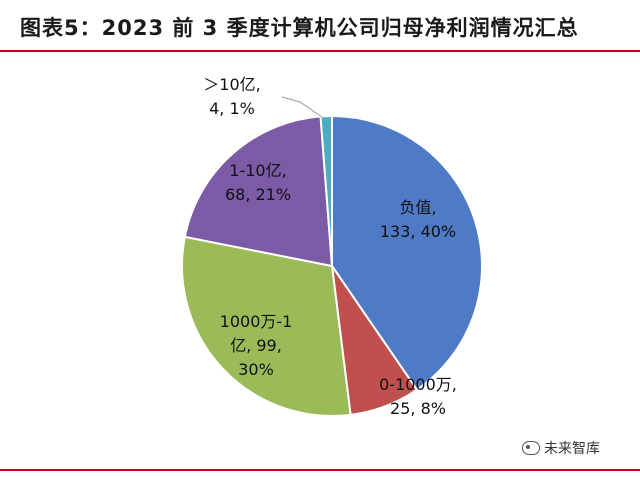  What do you see at coordinates (257, 170) in the screenshot?
I see `data-label-line: 1-10亿,` at bounding box center [257, 170].